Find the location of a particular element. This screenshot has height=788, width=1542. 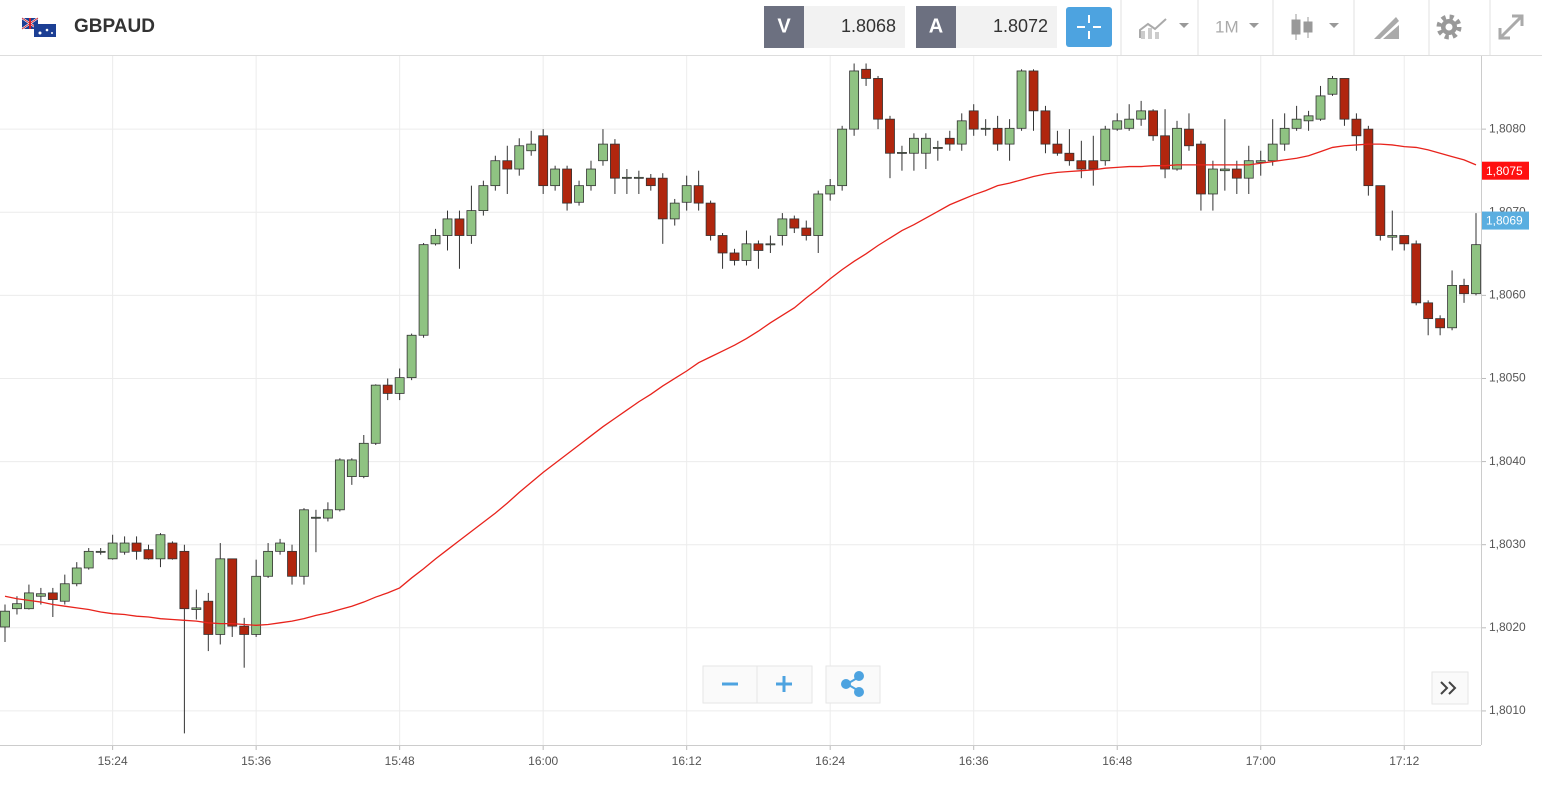

price-tag-label: 1,8075 is located at coordinates (1504, 171).